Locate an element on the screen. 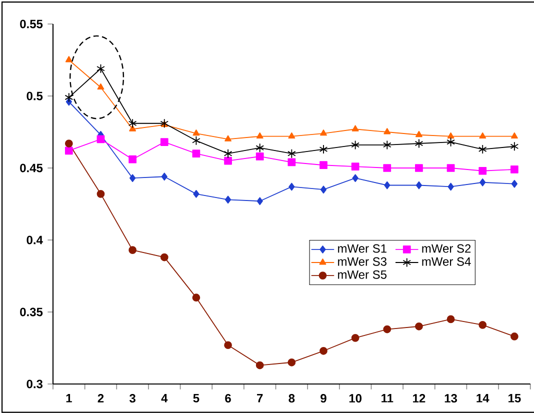  y-tick-label: 0.5 is located at coordinates (34, 96).